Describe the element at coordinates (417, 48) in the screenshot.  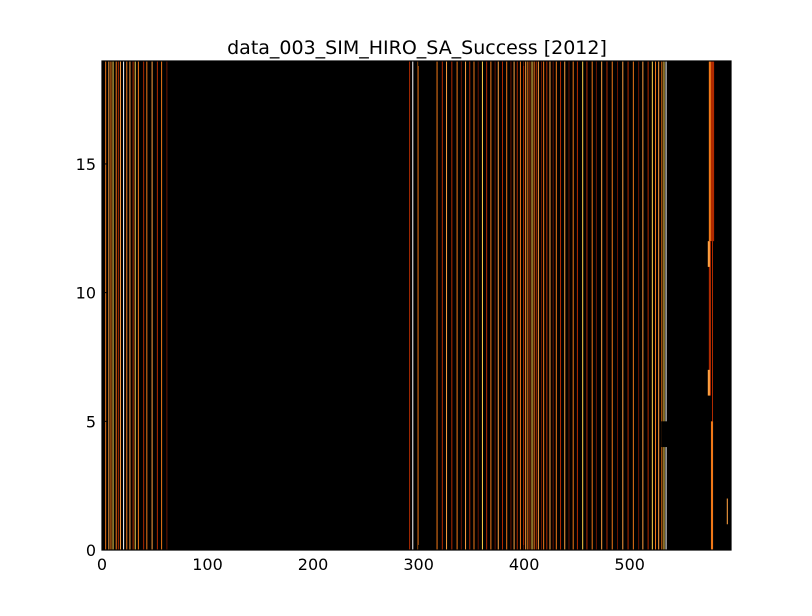
I see `chart-title: data_003_SIM_HIRO_SA_Success [2012]` at that location.